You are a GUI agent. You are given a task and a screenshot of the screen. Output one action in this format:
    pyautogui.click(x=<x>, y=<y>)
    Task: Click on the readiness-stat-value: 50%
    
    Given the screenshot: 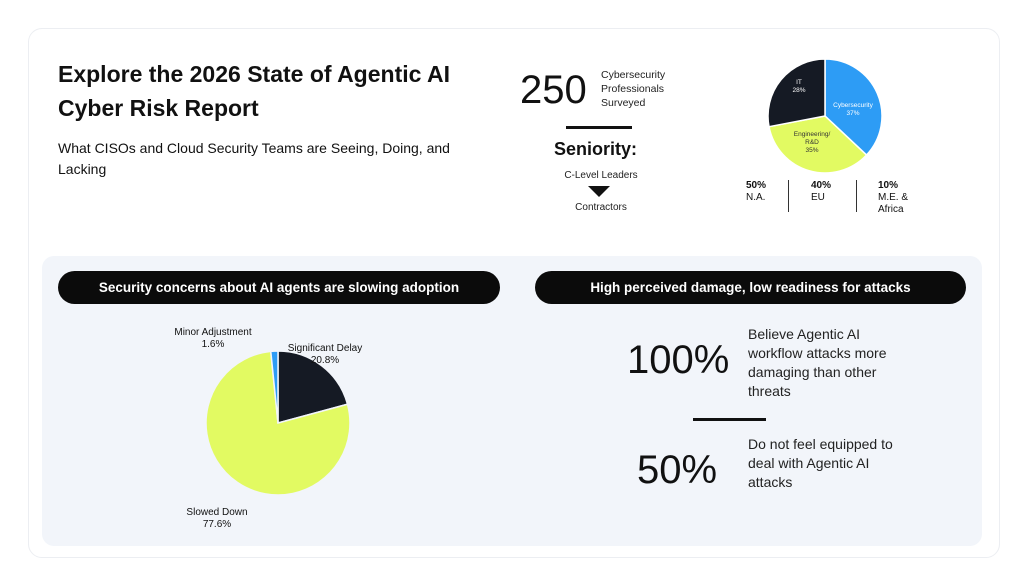 What is the action you would take?
    pyautogui.click(x=677, y=470)
    